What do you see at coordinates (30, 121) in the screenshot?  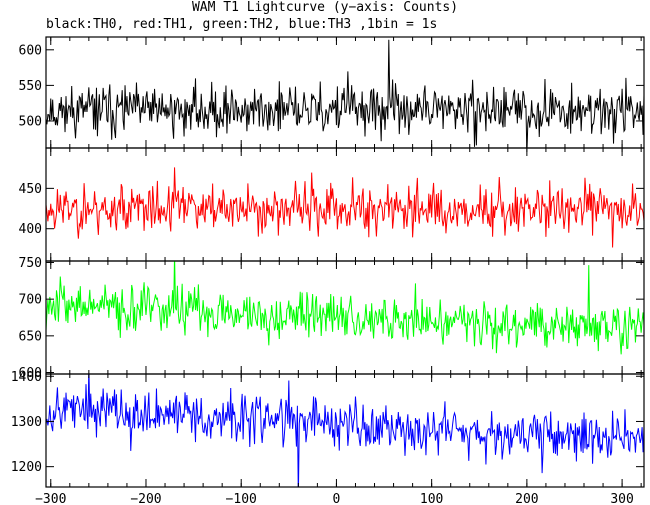 I see `y-tick-label: 500` at bounding box center [30, 121].